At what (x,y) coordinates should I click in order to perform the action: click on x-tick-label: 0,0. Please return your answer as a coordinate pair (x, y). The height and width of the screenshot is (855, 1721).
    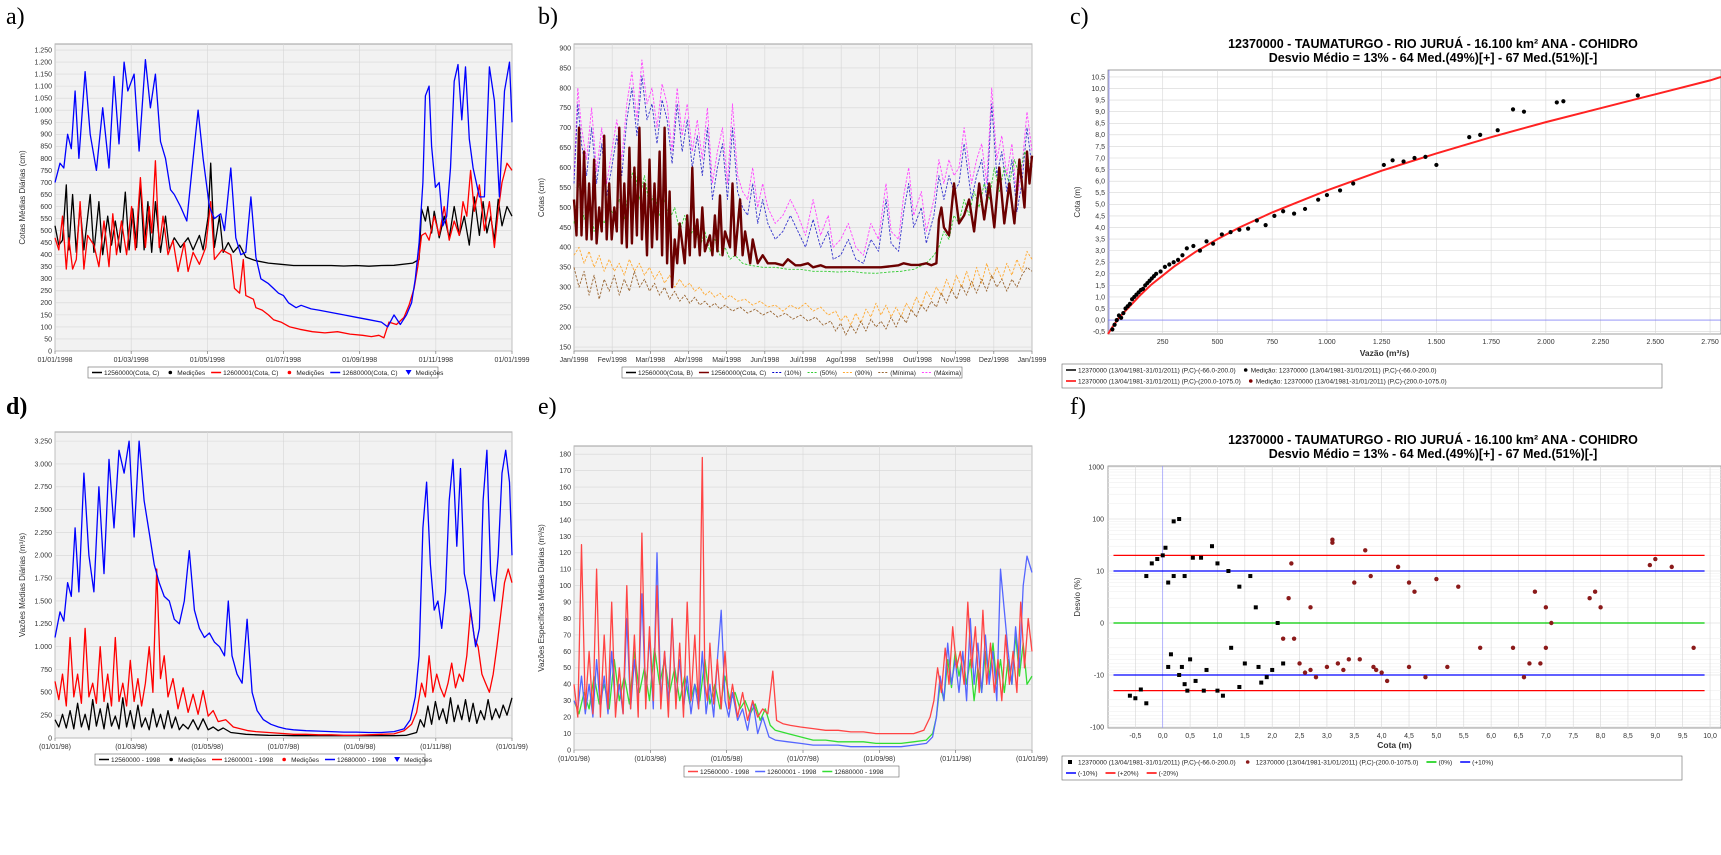
    Looking at the image, I should click on (1163, 736).